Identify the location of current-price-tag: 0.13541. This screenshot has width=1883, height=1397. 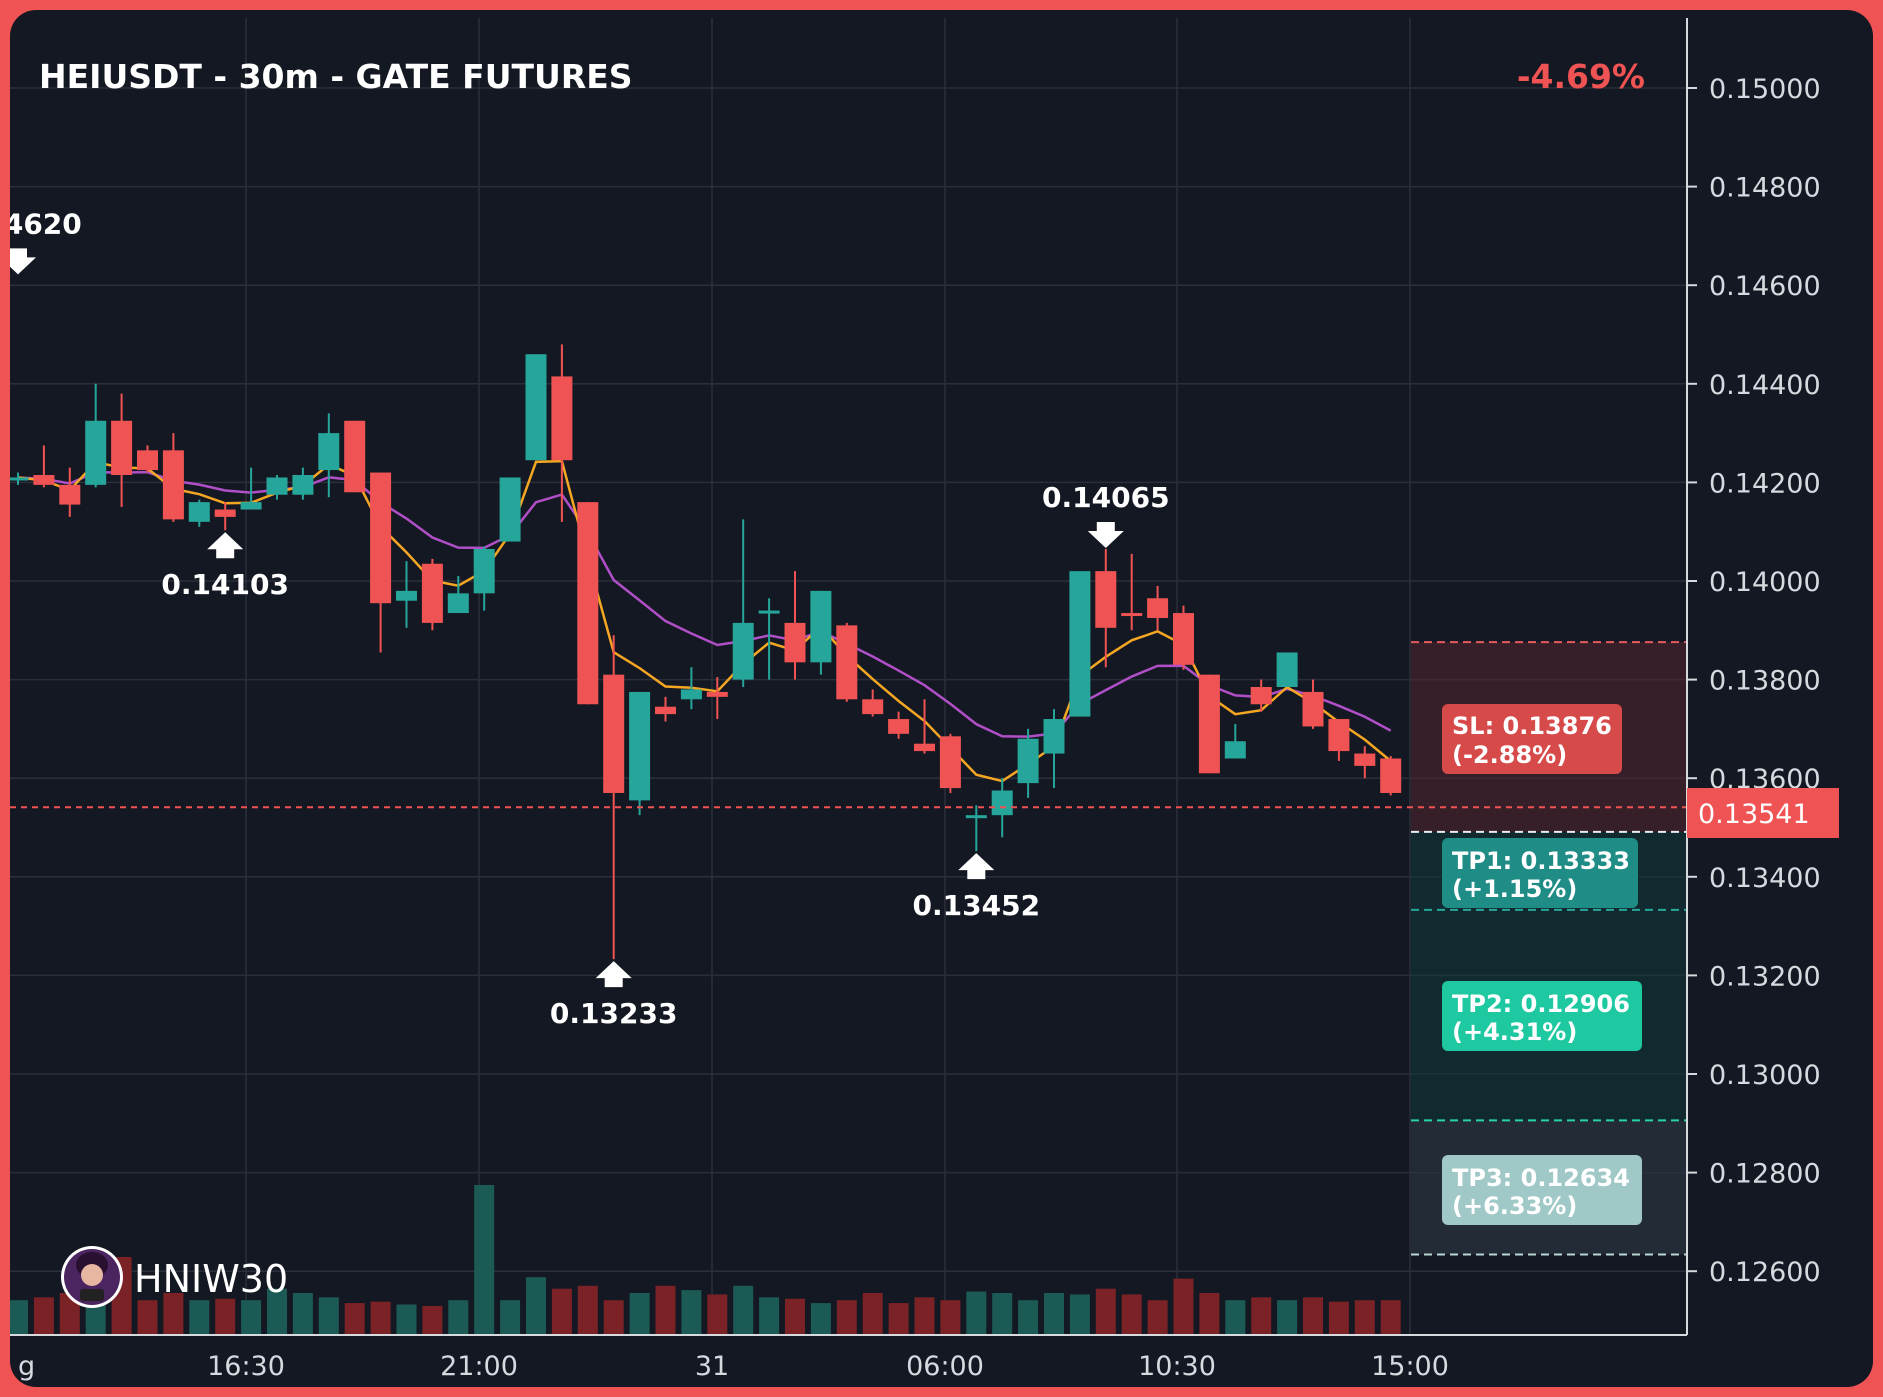
(1763, 813).